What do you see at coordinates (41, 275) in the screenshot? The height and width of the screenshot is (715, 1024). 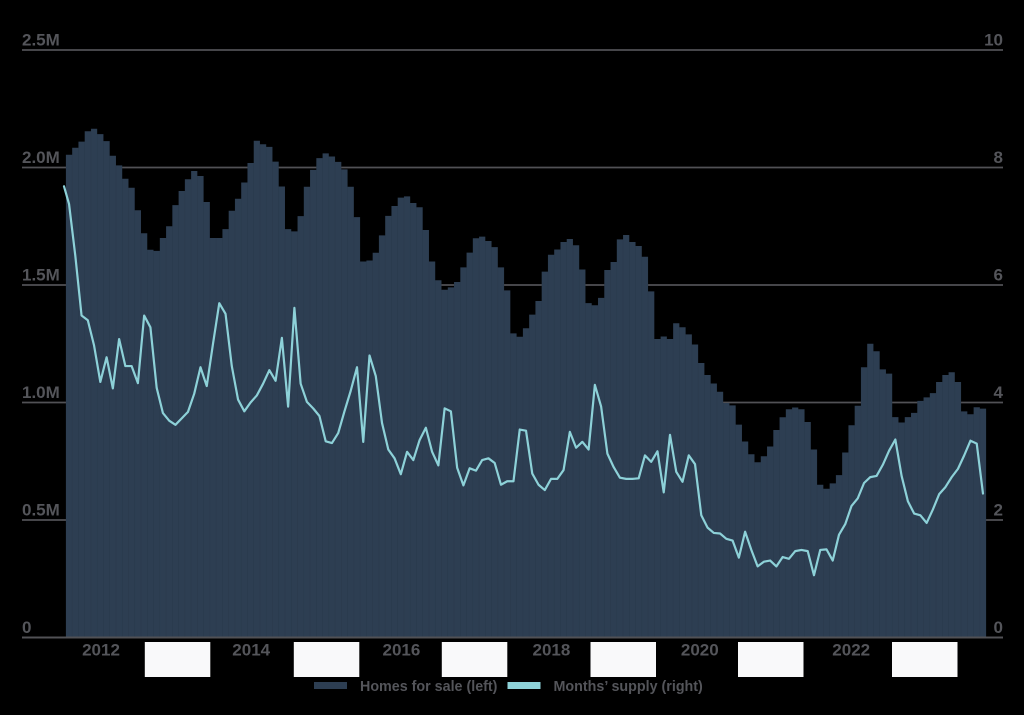 I see `svg-text: 1.5M` at bounding box center [41, 275].